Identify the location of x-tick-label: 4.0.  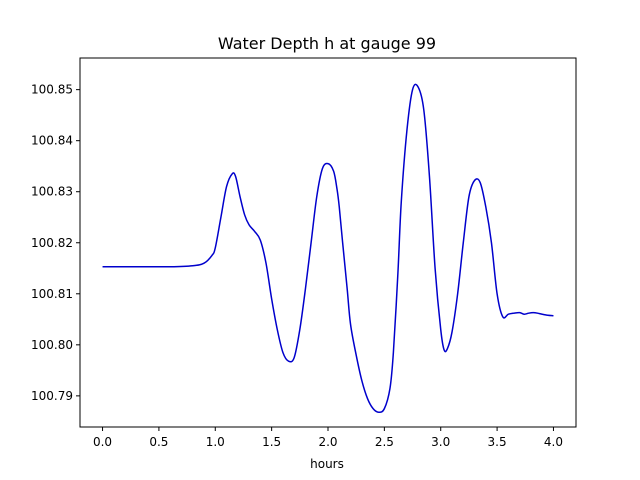
(553, 442).